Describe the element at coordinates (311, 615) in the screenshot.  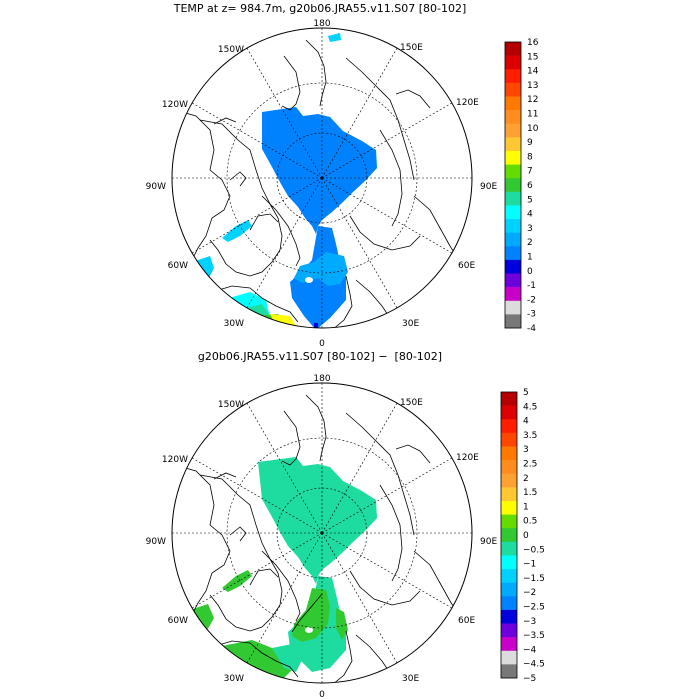
I see `bottom-greenland-sea-field` at that location.